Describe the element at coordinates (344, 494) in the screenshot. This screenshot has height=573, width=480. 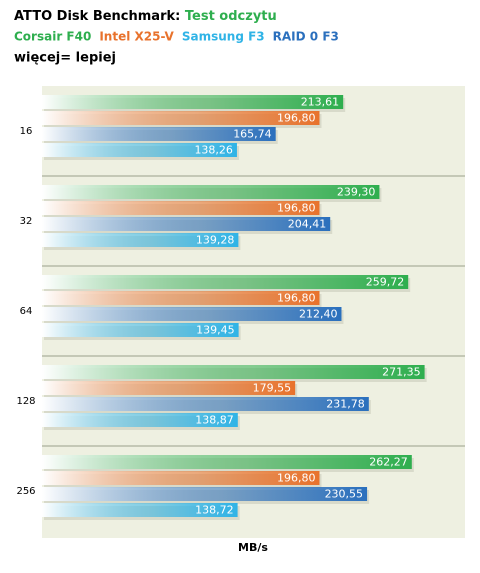
I see `value-label: 230,55` at that location.